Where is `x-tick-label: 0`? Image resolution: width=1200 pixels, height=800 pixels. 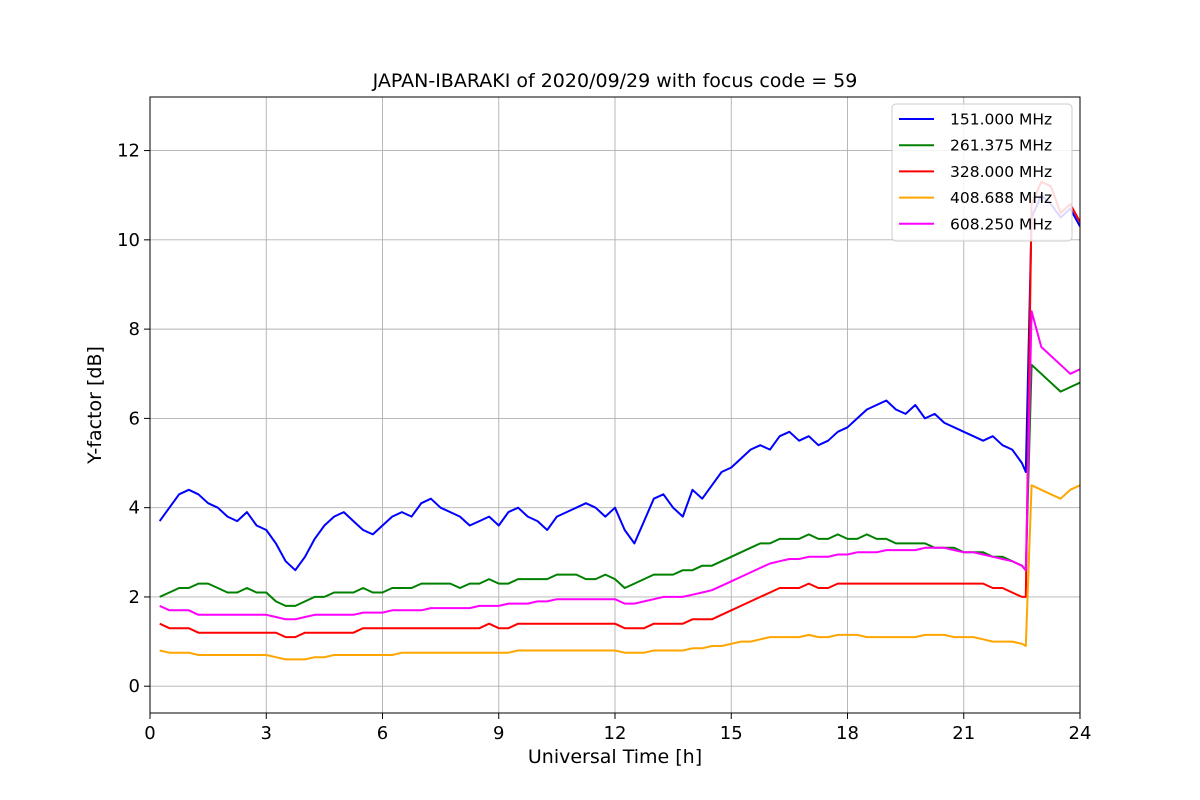
x-tick-label: 0 is located at coordinates (149, 733).